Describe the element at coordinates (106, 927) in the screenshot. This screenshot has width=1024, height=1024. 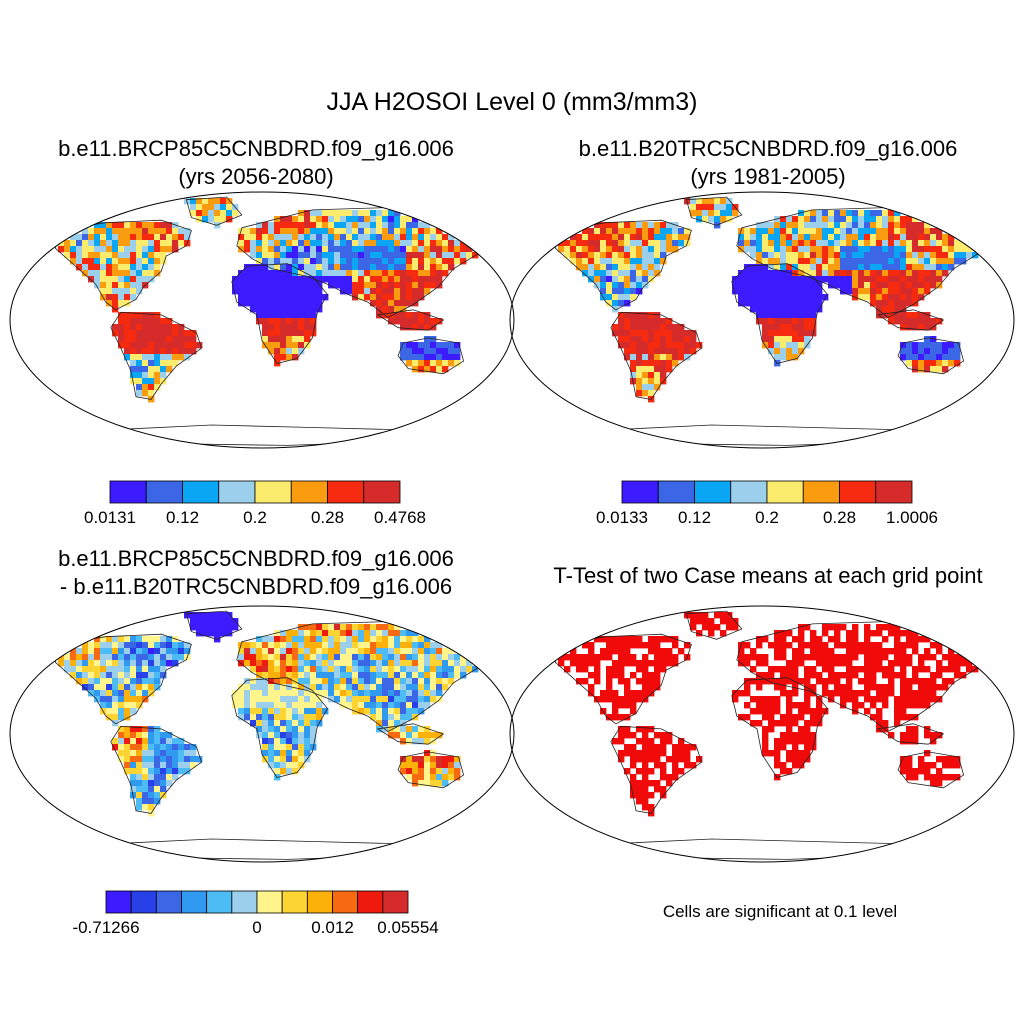
I see `colorbar-label: -0.71266` at that location.